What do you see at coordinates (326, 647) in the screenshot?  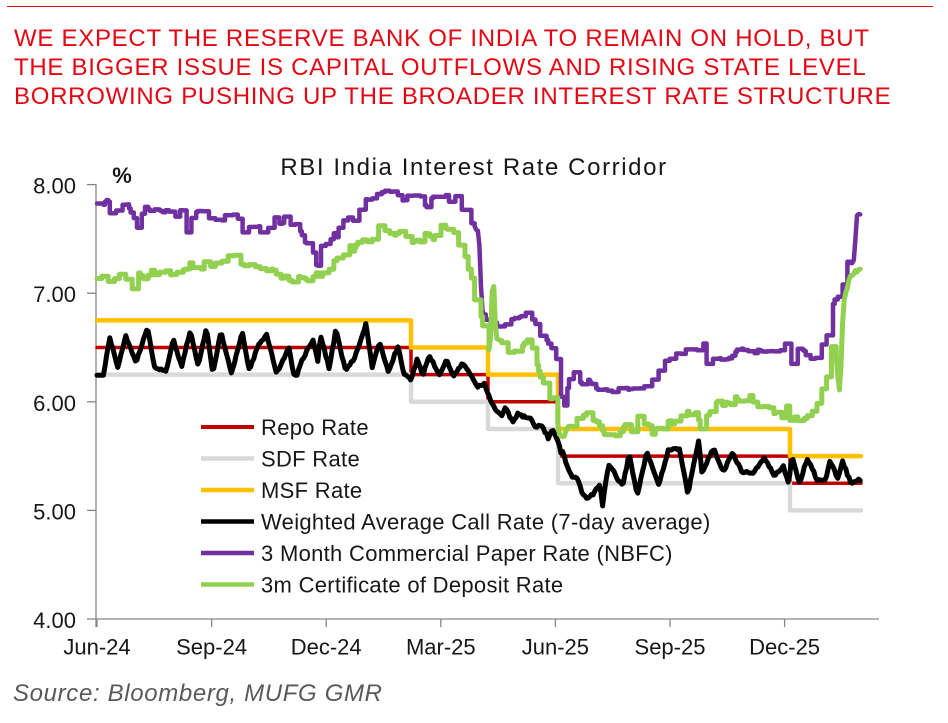 I see `svg-text: Dec-24` at bounding box center [326, 647].